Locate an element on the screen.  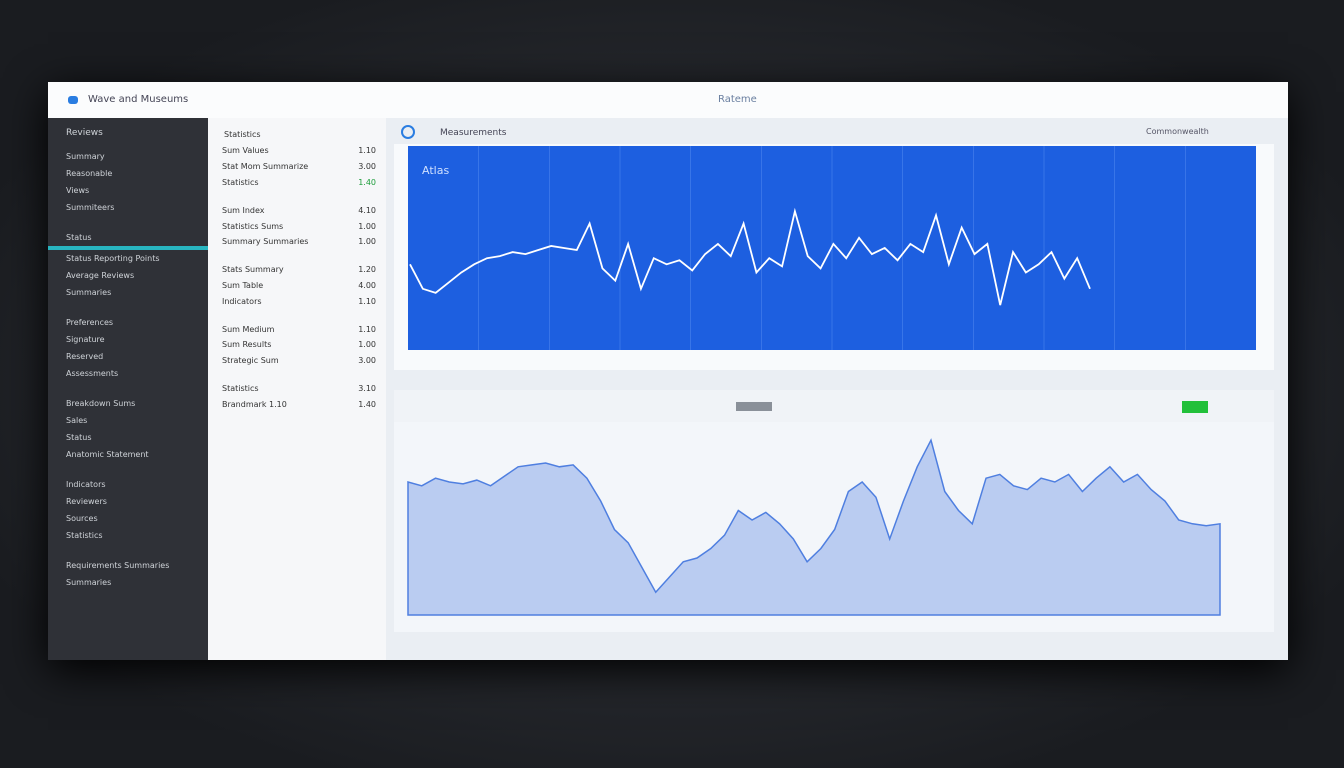
sidebar-item: Sources is located at coordinates (82, 518).